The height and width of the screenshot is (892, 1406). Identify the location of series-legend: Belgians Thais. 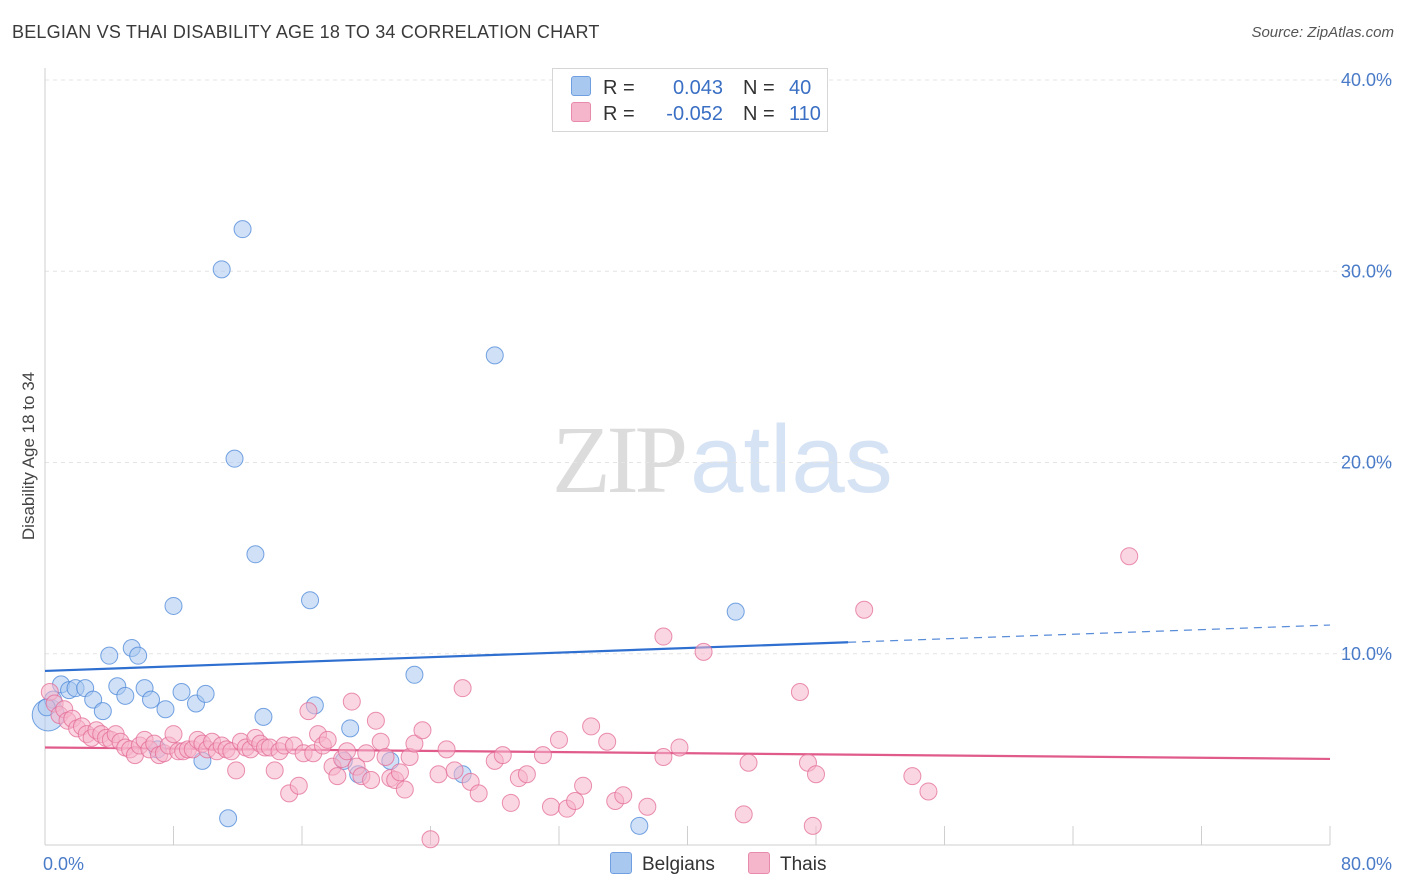
(703, 864).